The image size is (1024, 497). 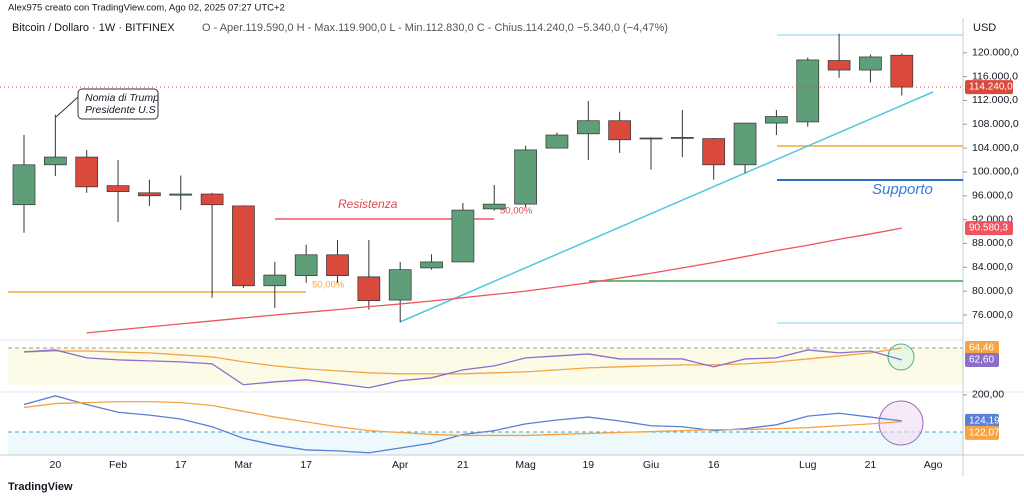 I want to click on y-tick-label: 104.000,0, so click(x=995, y=148).